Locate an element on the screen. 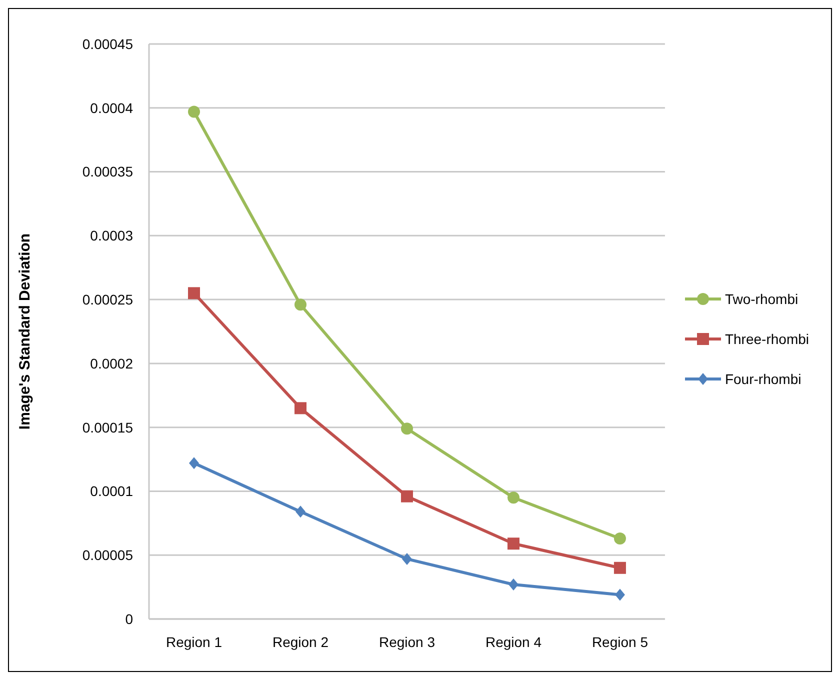 The image size is (840, 679). y-axis-title: Image's Standard Deviation is located at coordinates (25, 331).